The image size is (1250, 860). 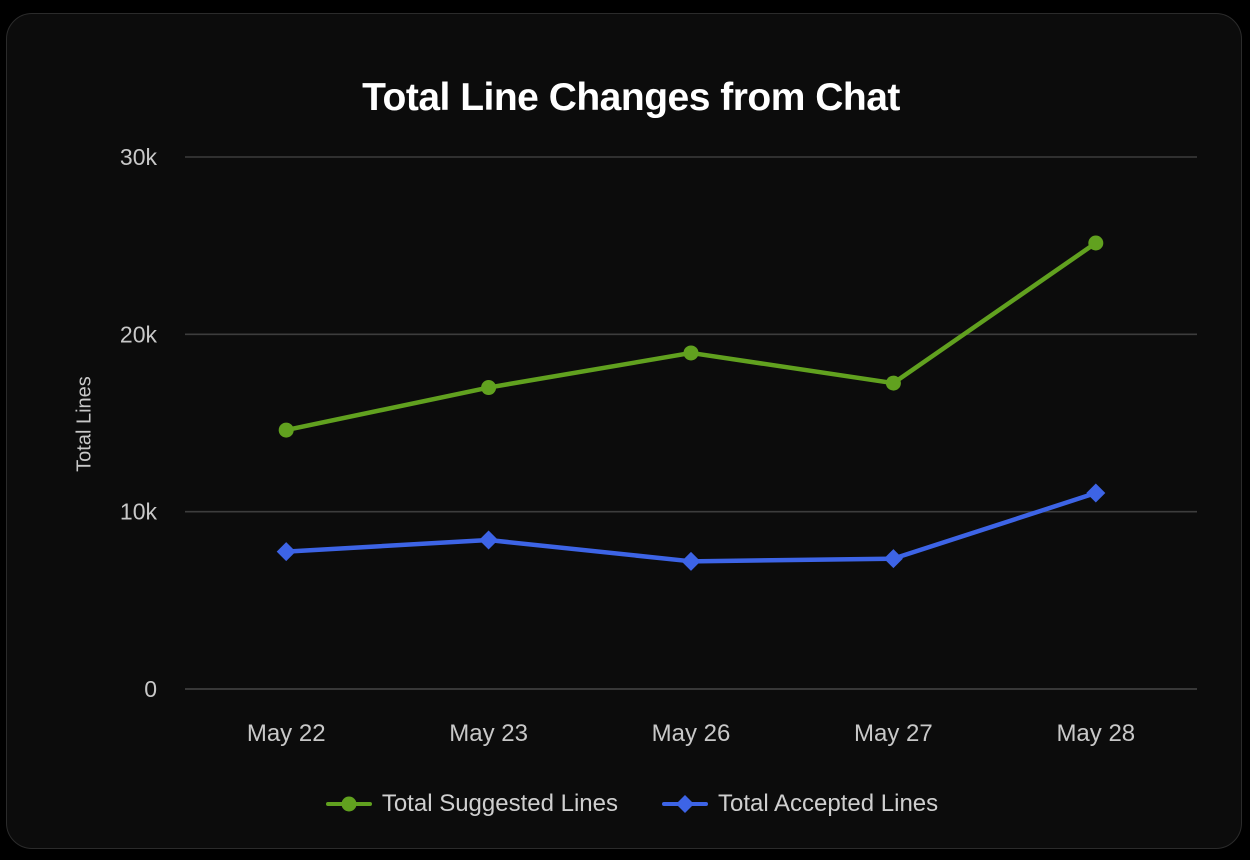 What do you see at coordinates (1095, 733) in the screenshot?
I see `x-tick-label: May 28` at bounding box center [1095, 733].